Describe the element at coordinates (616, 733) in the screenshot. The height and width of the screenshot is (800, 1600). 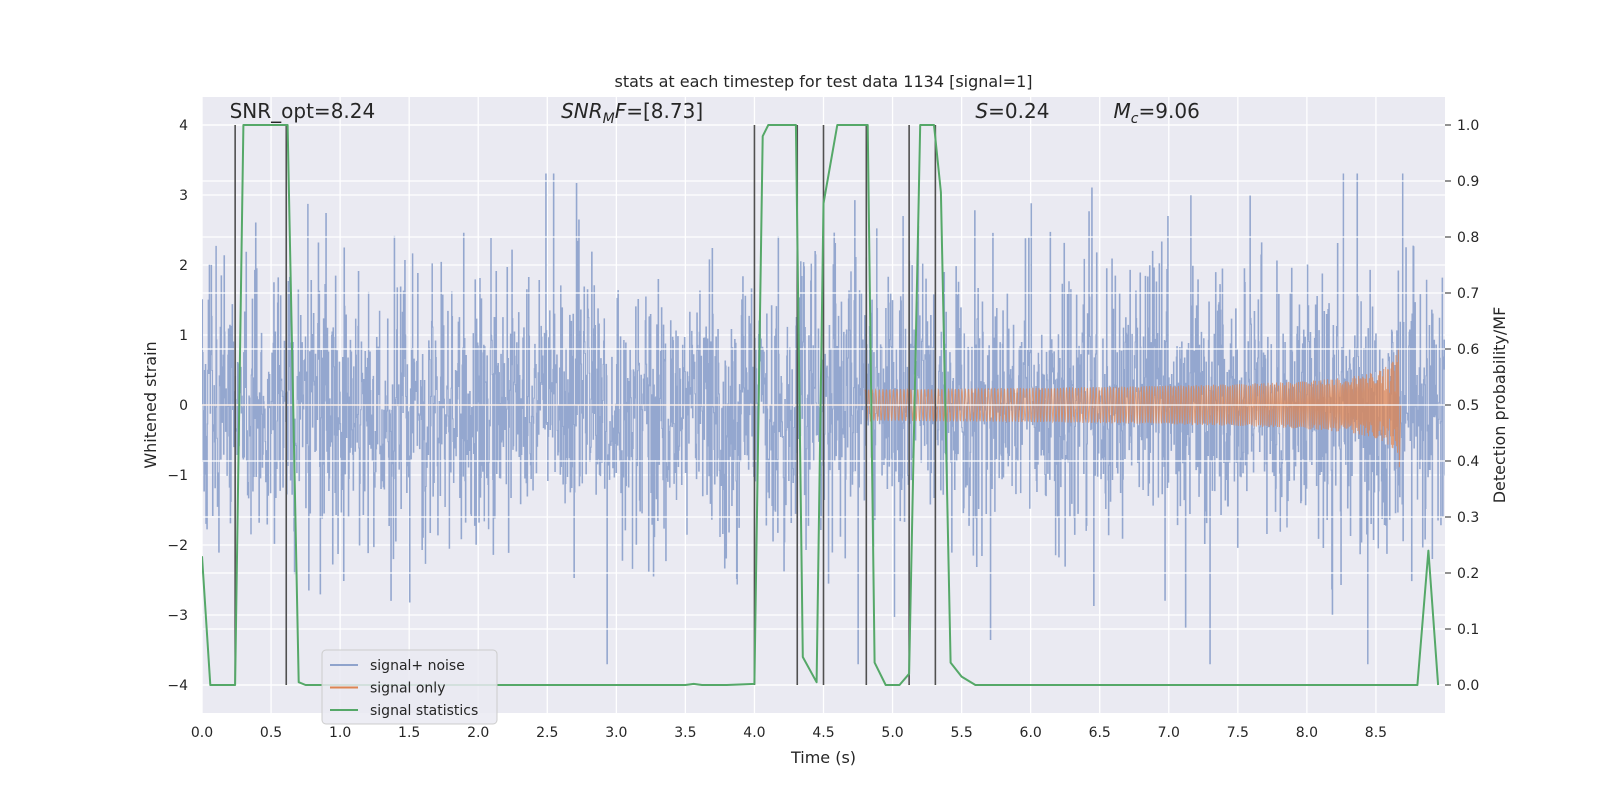
I see `x-tick-label: 3.0` at that location.